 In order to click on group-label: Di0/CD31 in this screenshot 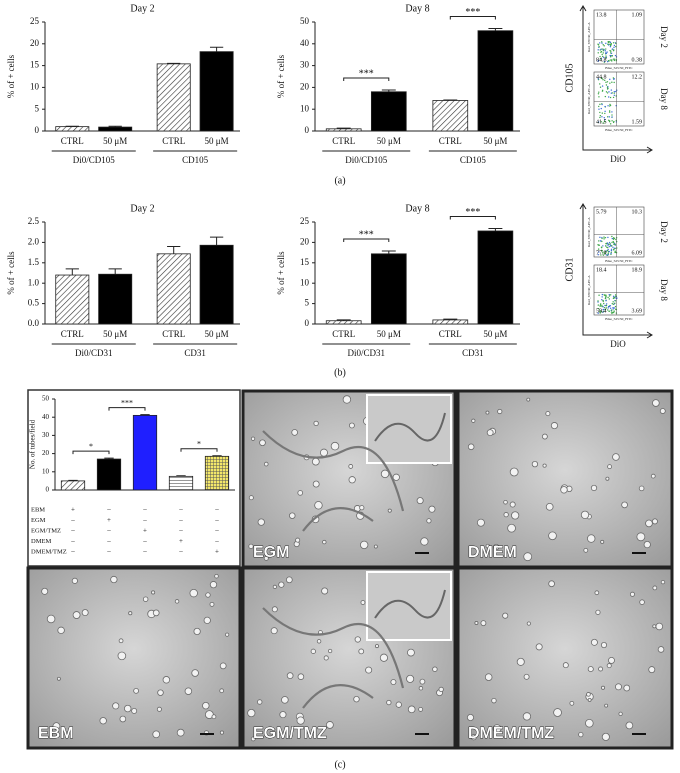, I will do `click(94, 353)`.